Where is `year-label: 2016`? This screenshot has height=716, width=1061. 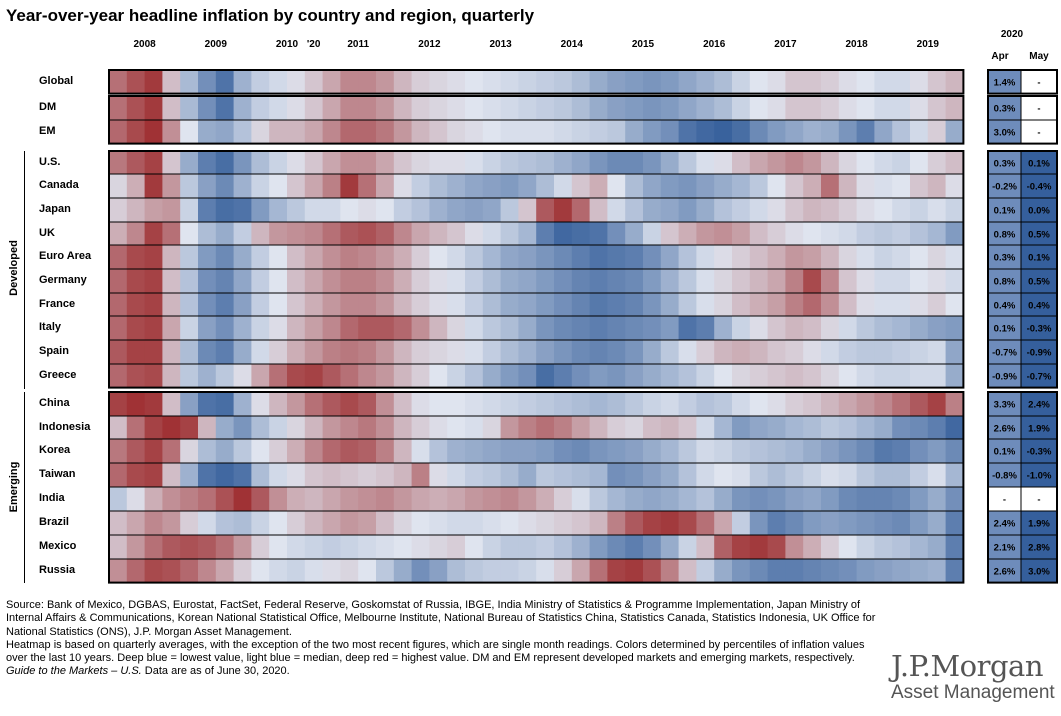
year-label: 2016 is located at coordinates (714, 44).